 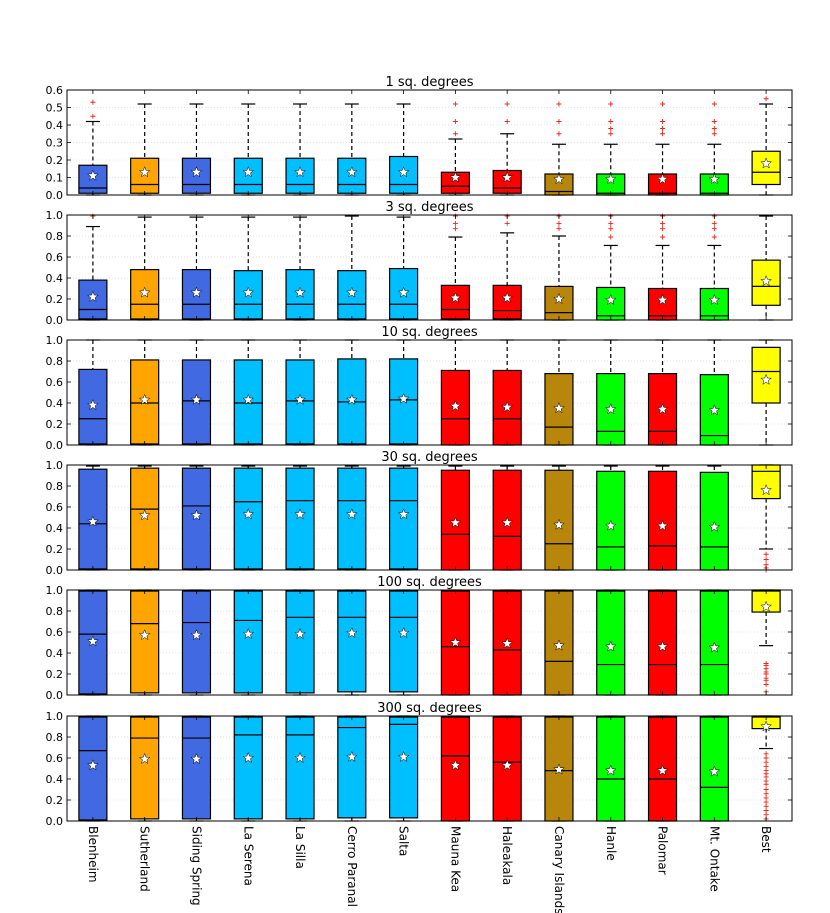 What do you see at coordinates (663, 850) in the screenshot?
I see `x-tick-label: Palomar` at bounding box center [663, 850].